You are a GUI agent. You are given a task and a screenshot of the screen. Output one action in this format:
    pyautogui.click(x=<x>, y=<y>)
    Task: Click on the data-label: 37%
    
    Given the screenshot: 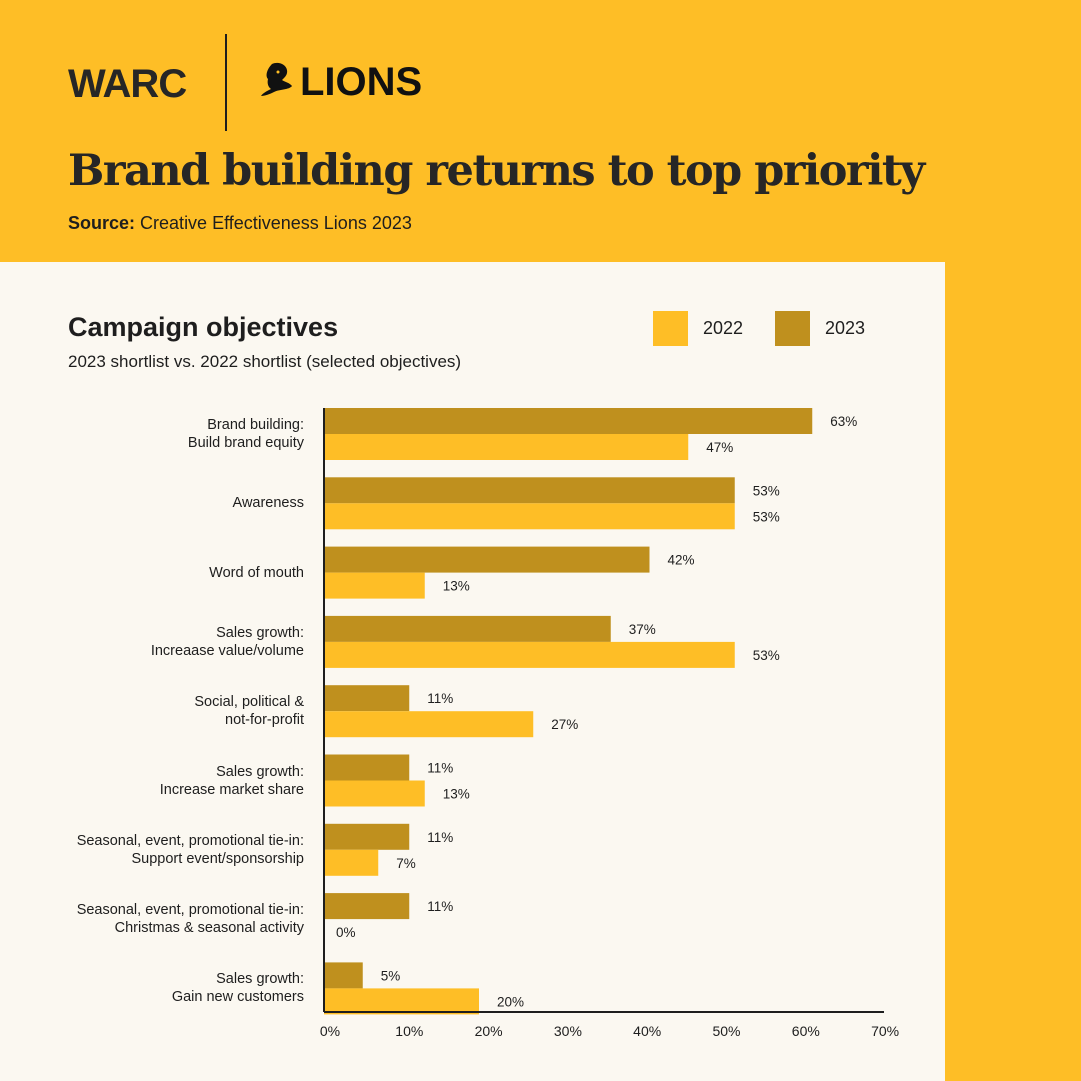 What is the action you would take?
    pyautogui.click(x=642, y=629)
    